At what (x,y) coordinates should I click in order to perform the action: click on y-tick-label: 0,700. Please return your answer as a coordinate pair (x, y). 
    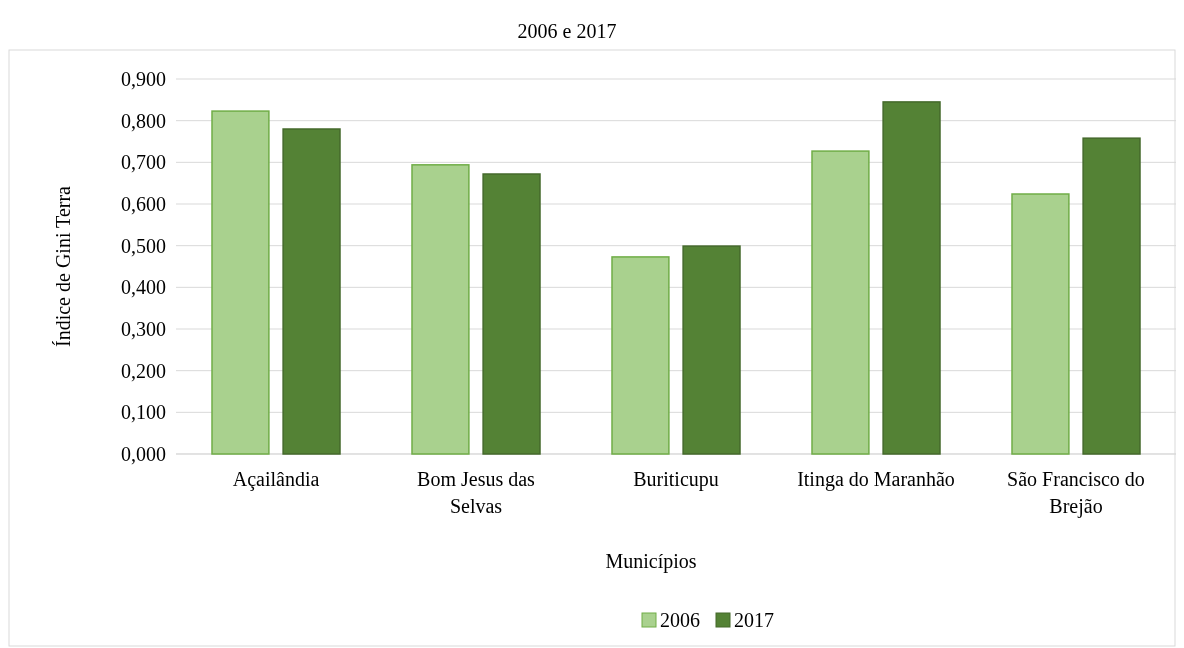
    Looking at the image, I should click on (143, 162).